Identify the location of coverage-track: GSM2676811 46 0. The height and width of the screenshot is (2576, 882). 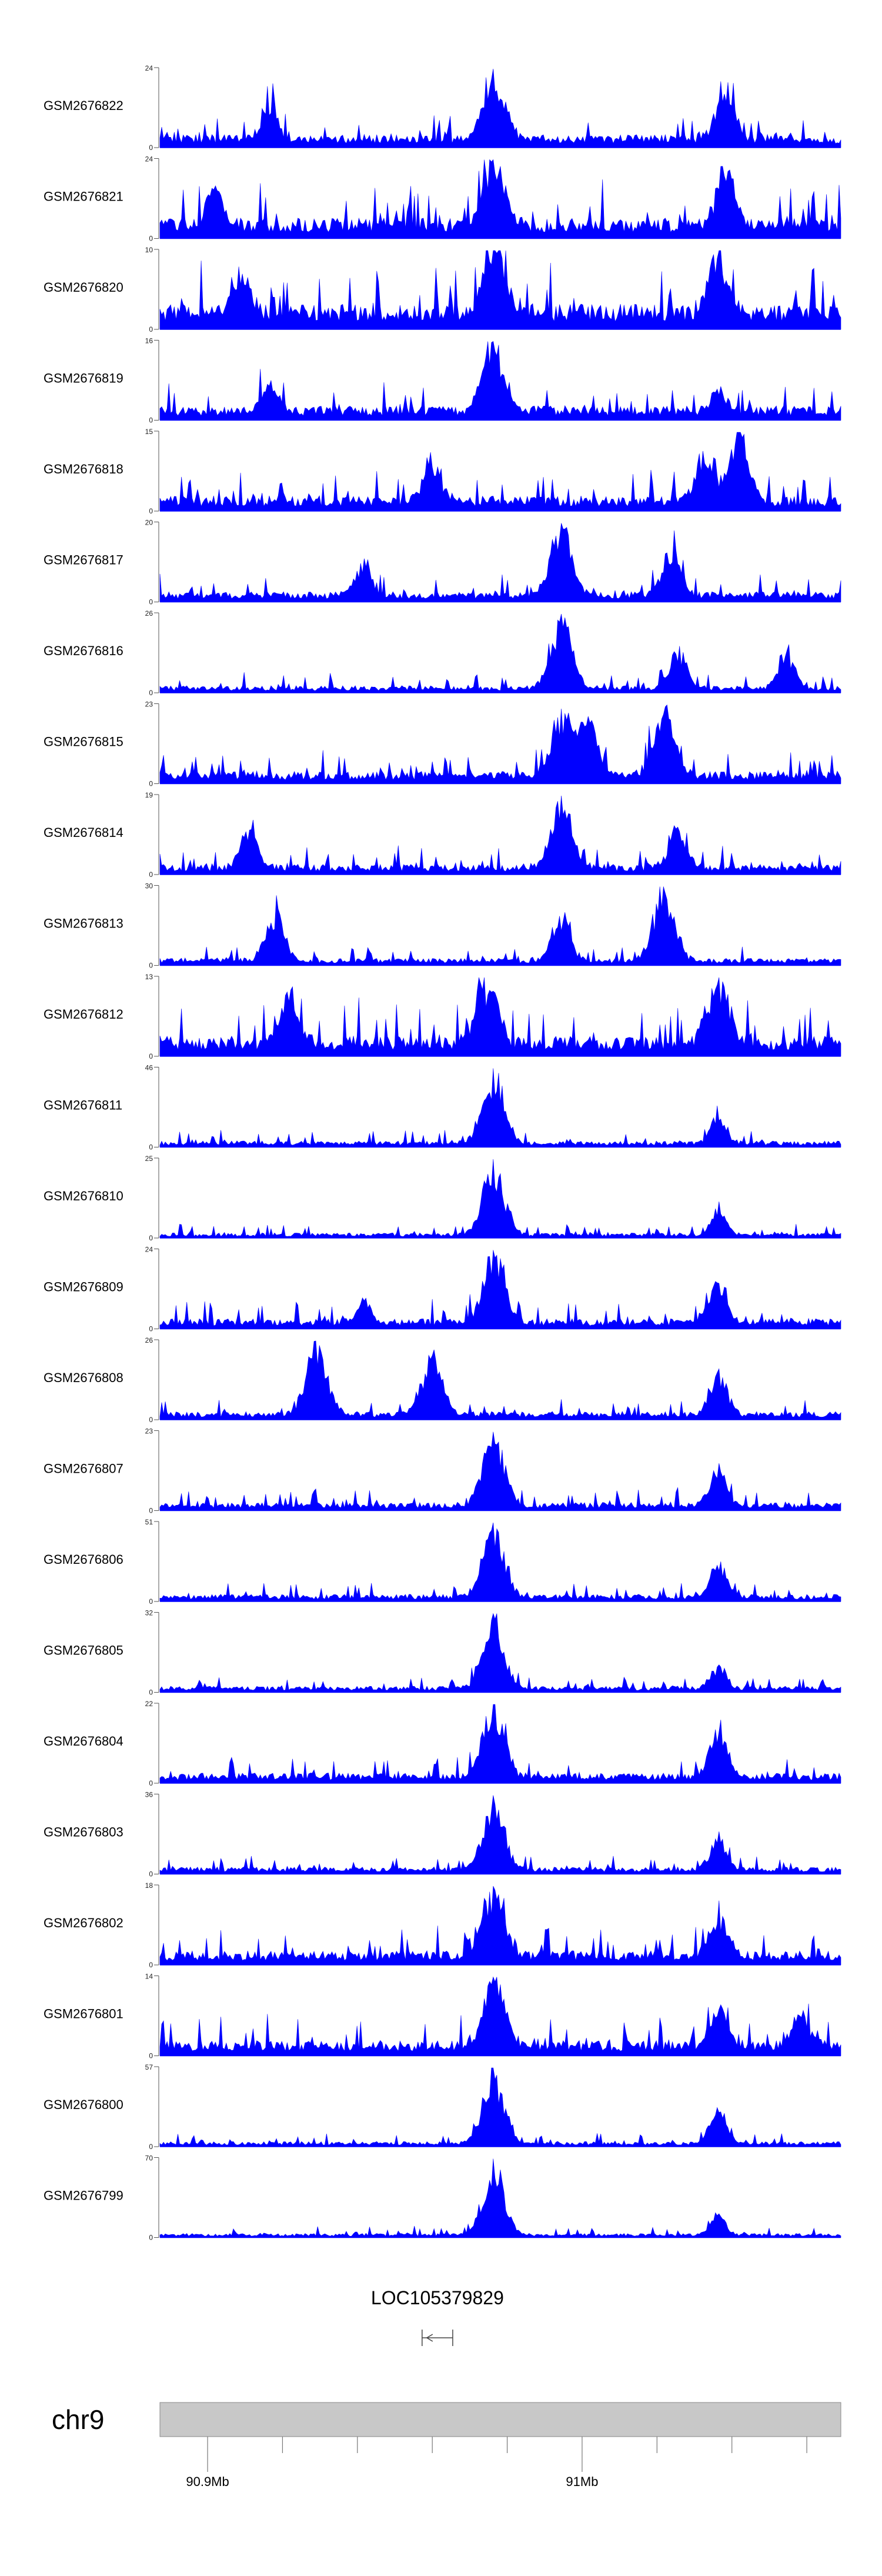
(442, 1108).